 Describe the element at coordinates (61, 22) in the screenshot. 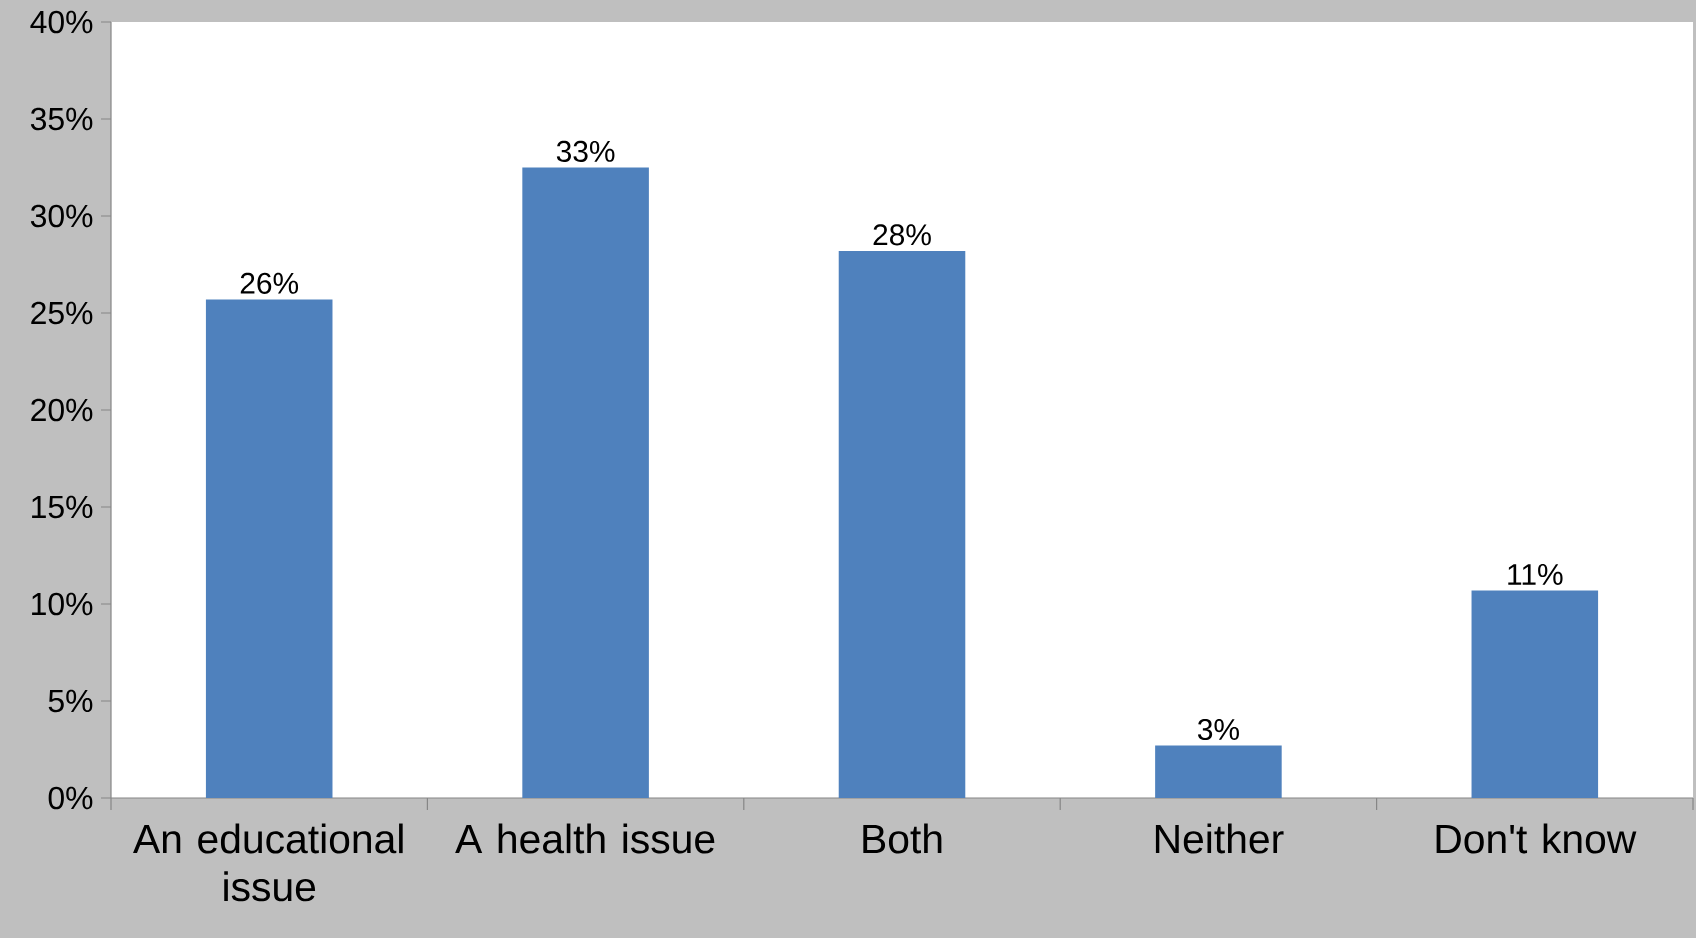

I see `y-tick-label: 40%` at that location.